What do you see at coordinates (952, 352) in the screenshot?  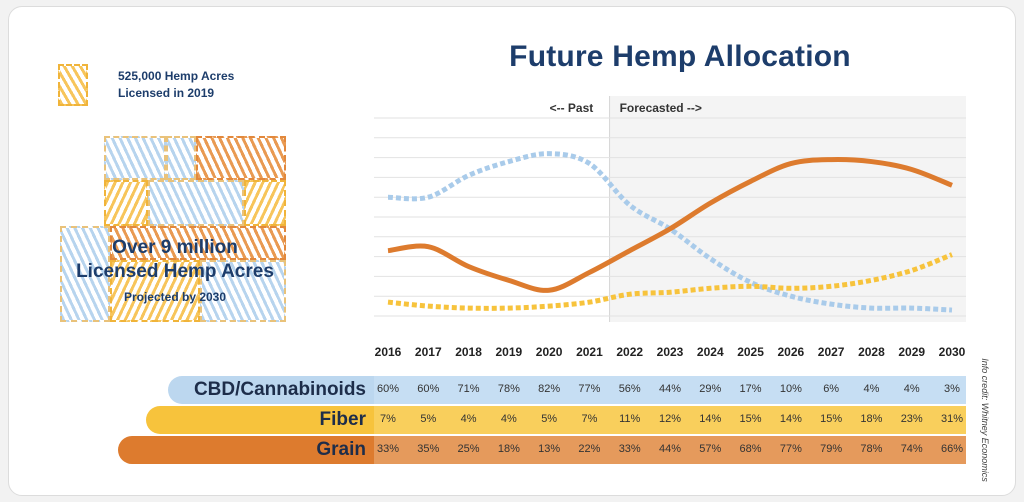 I see `year-label: 2030` at bounding box center [952, 352].